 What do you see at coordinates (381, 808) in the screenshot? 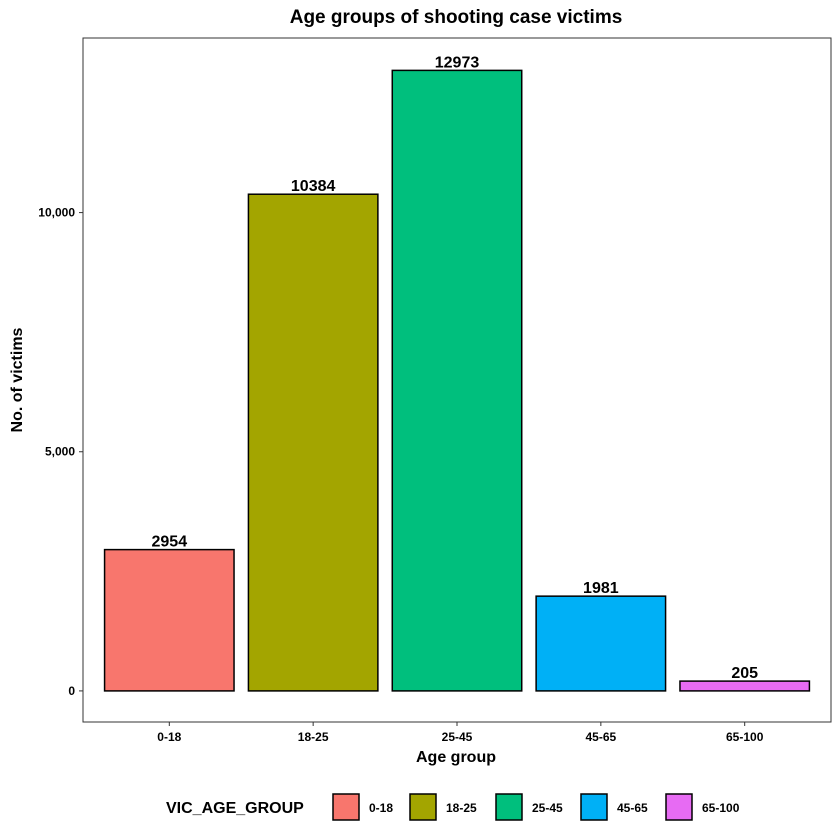
I see `legend-label: 0-18` at bounding box center [381, 808].